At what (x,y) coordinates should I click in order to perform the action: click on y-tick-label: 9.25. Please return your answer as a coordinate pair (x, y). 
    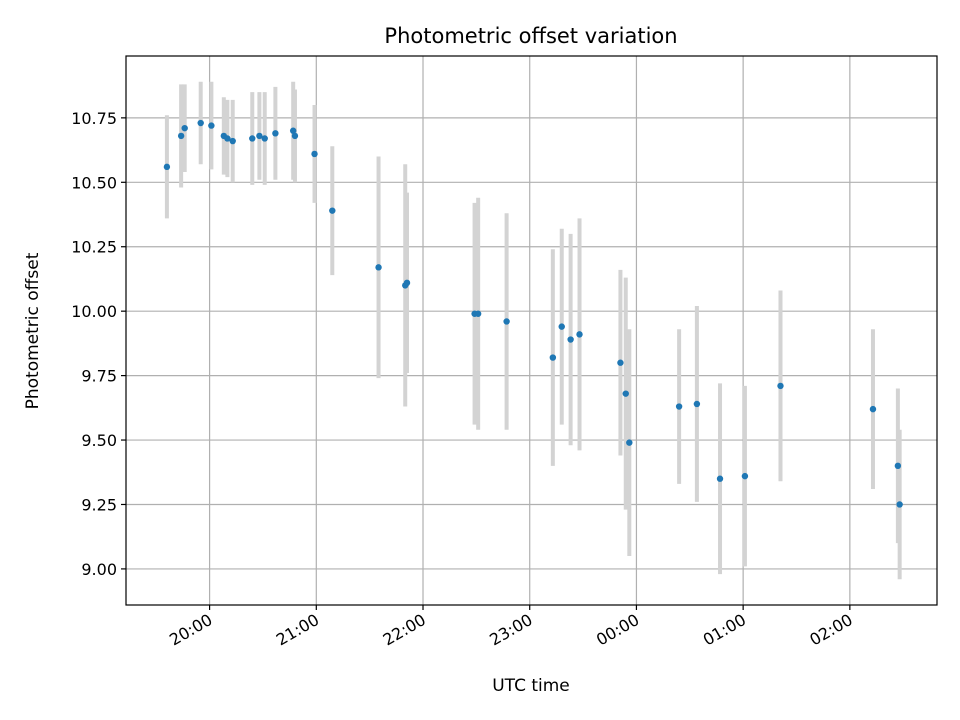
    Looking at the image, I should click on (99, 504).